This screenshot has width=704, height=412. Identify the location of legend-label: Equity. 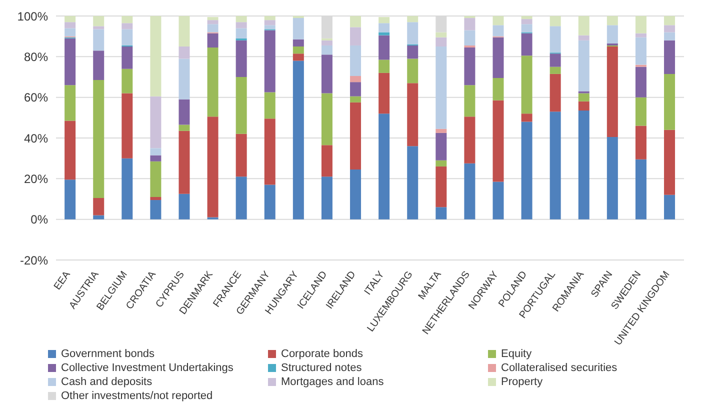
(516, 354).